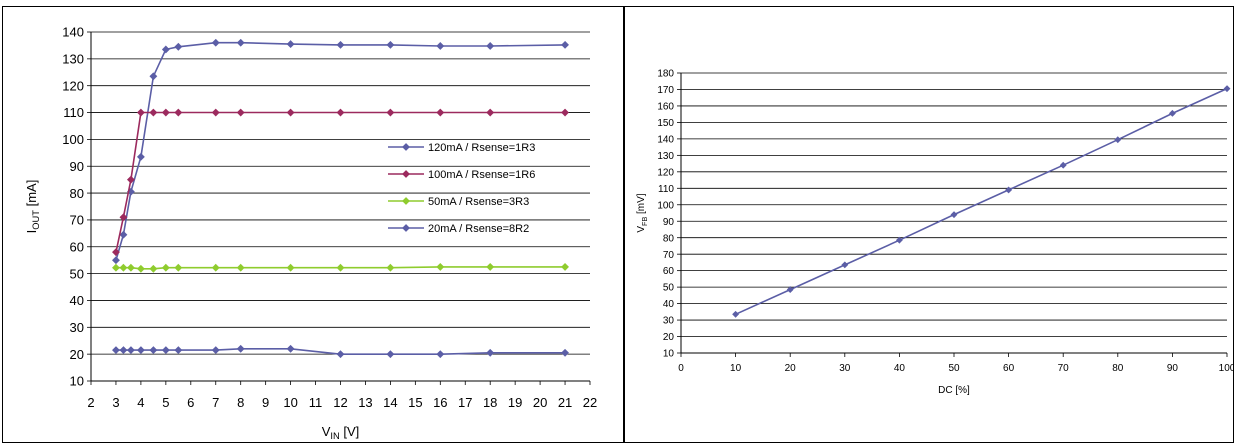  Describe the element at coordinates (665, 123) in the screenshot. I see `y-tick-label: 150` at that location.